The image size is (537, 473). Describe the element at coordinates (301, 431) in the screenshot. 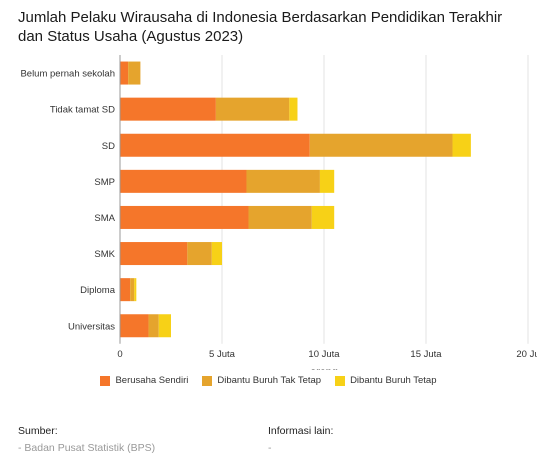

I see `info-heading: Informasi lain:` at that location.